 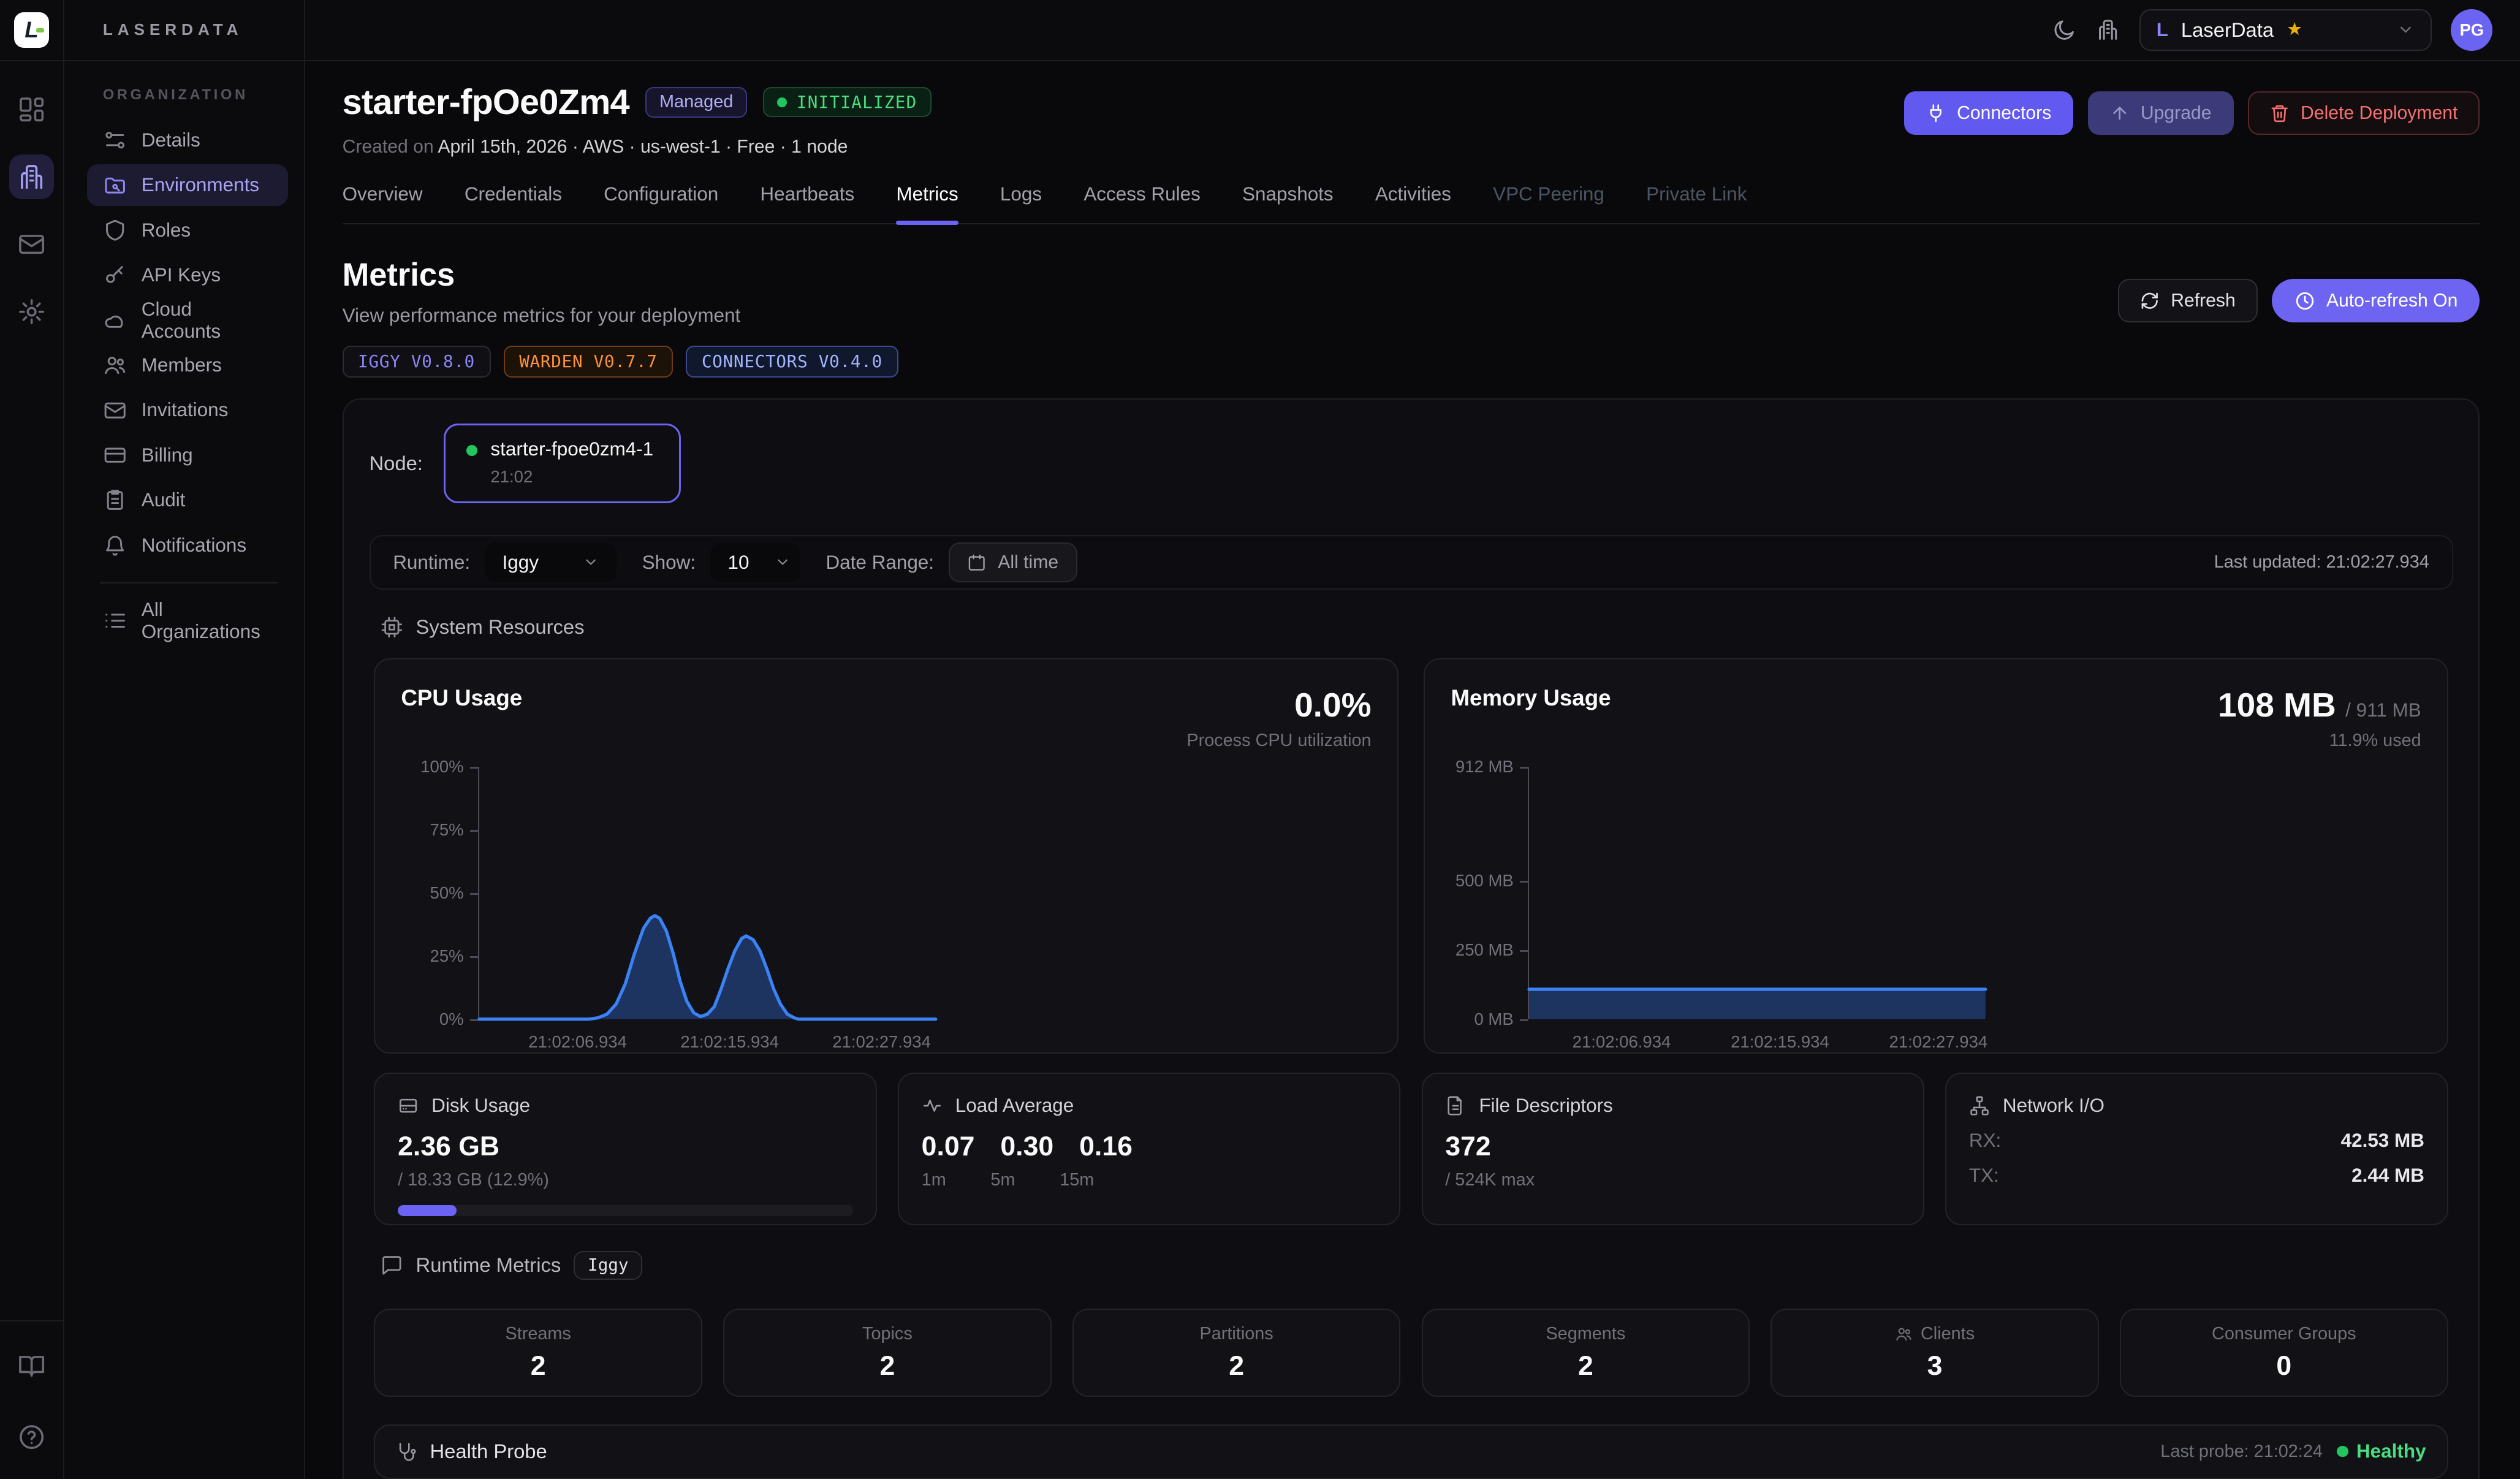 I want to click on stat-card-clients: Clients 3, so click(x=1935, y=1352).